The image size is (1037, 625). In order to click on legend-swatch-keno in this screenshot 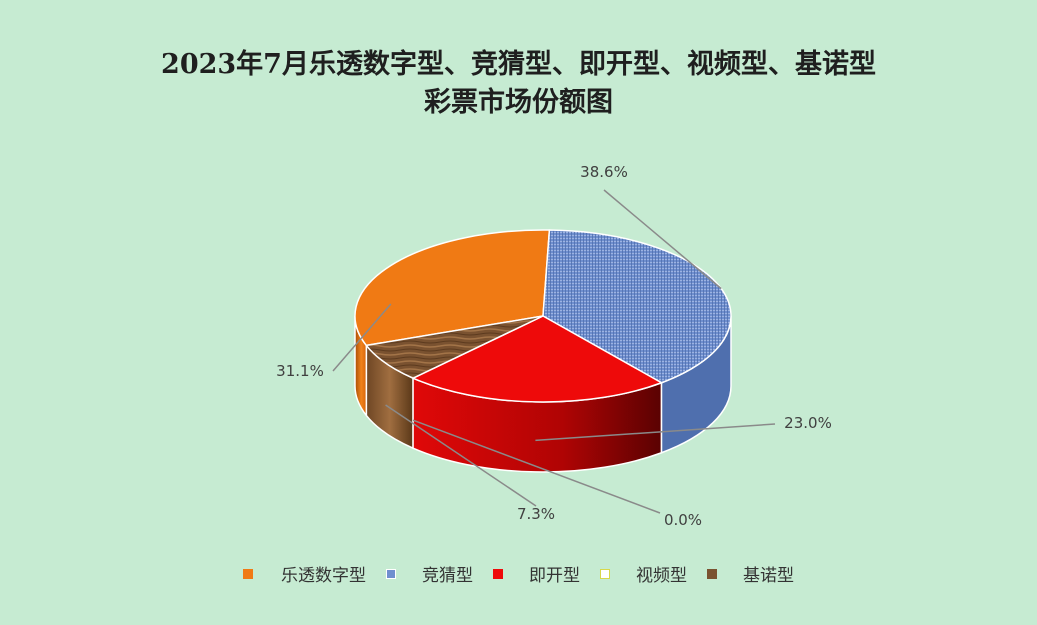, I will do `click(712, 573)`.